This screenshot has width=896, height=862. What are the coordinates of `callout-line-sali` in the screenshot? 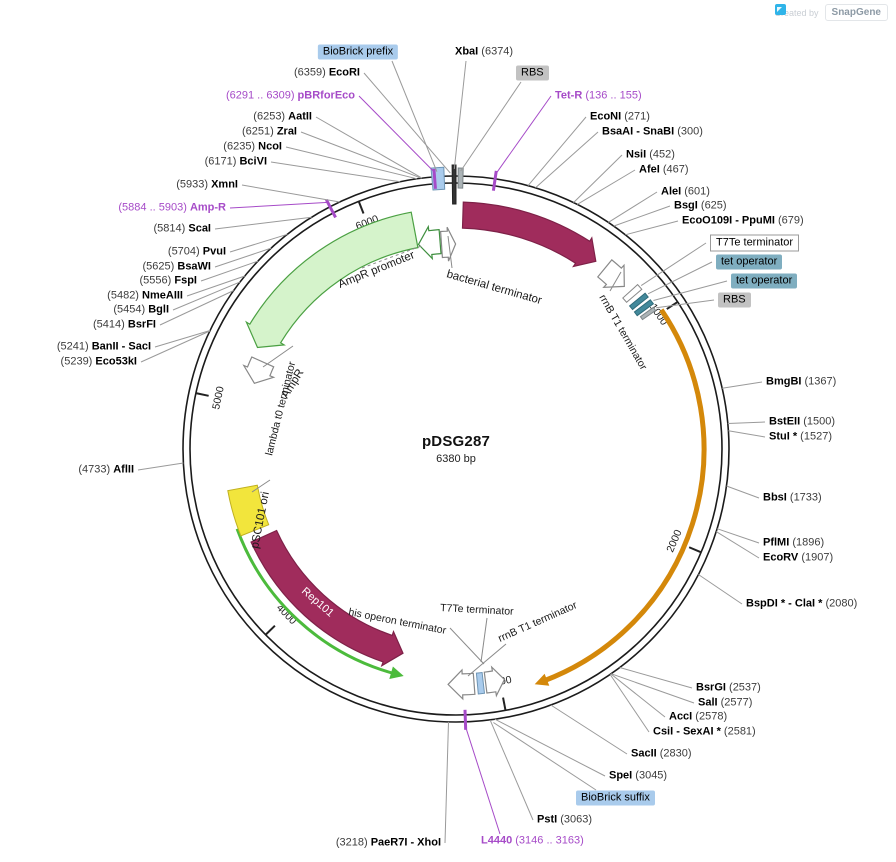 It's located at (652, 688).